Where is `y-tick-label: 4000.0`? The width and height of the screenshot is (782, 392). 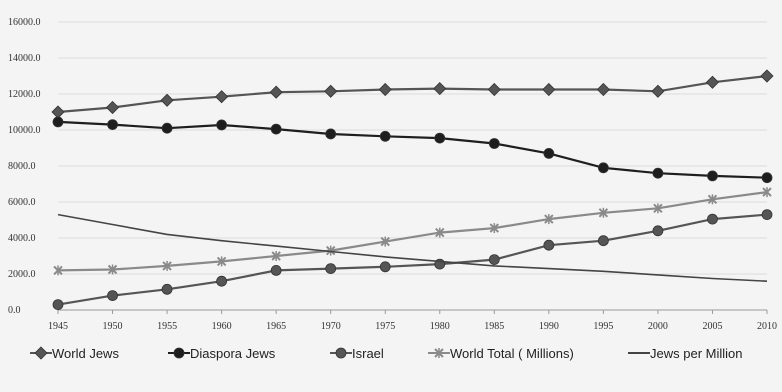
y-tick-label: 4000.0 is located at coordinates (22, 238).